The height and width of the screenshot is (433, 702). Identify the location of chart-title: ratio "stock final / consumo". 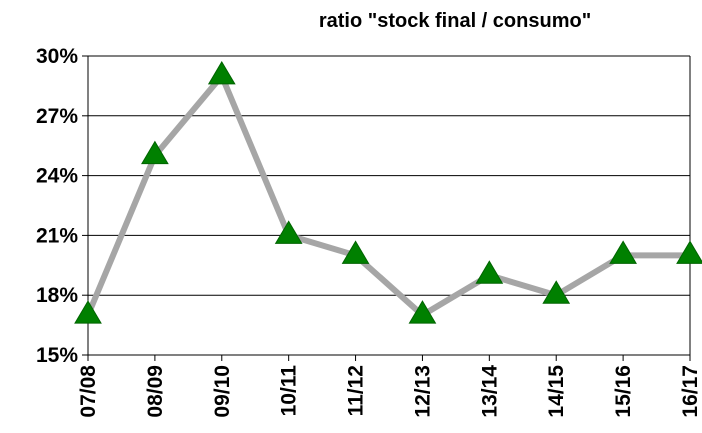
(455, 21).